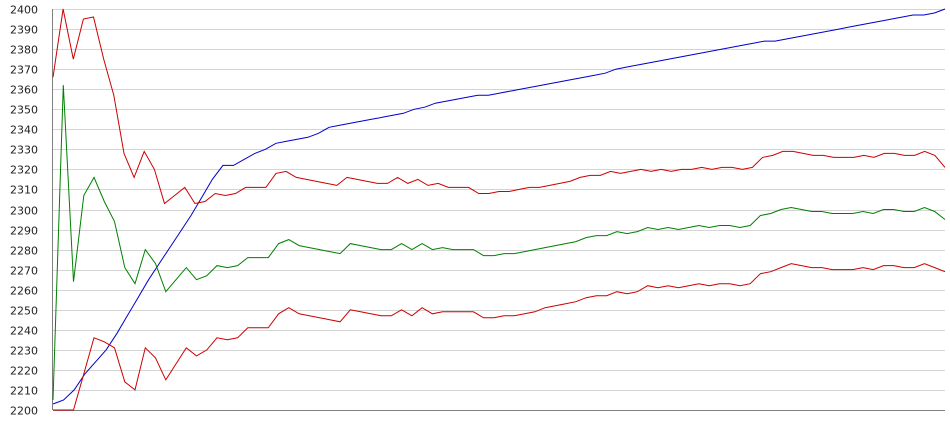 Image resolution: width=950 pixels, height=435 pixels. I want to click on y-tick-label: 2370, so click(24, 70).